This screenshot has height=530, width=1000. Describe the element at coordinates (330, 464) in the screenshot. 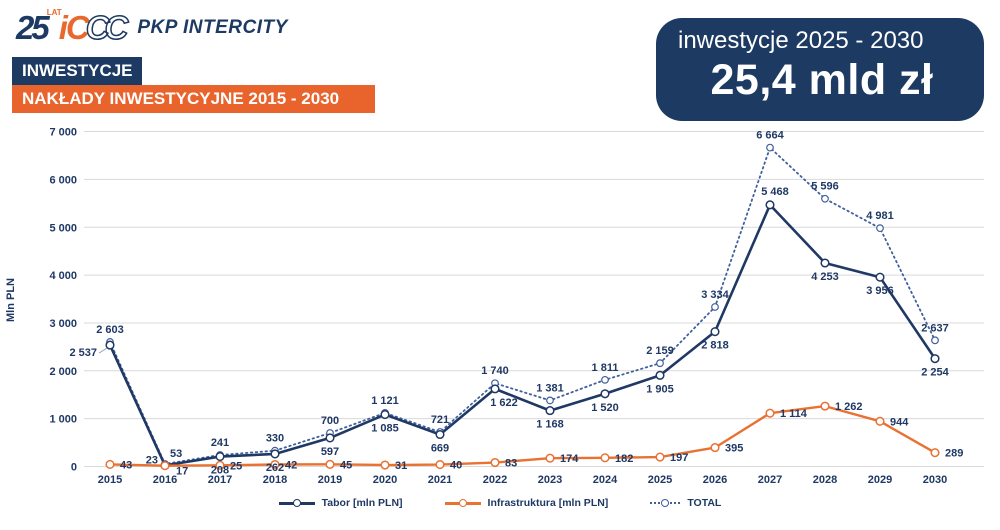

I see `infrastruktura-marker-2019` at that location.